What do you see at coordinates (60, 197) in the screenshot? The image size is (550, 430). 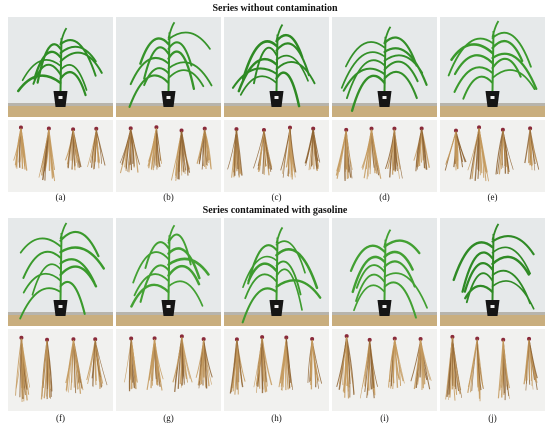 I see `panel-label: (a)` at bounding box center [60, 197].